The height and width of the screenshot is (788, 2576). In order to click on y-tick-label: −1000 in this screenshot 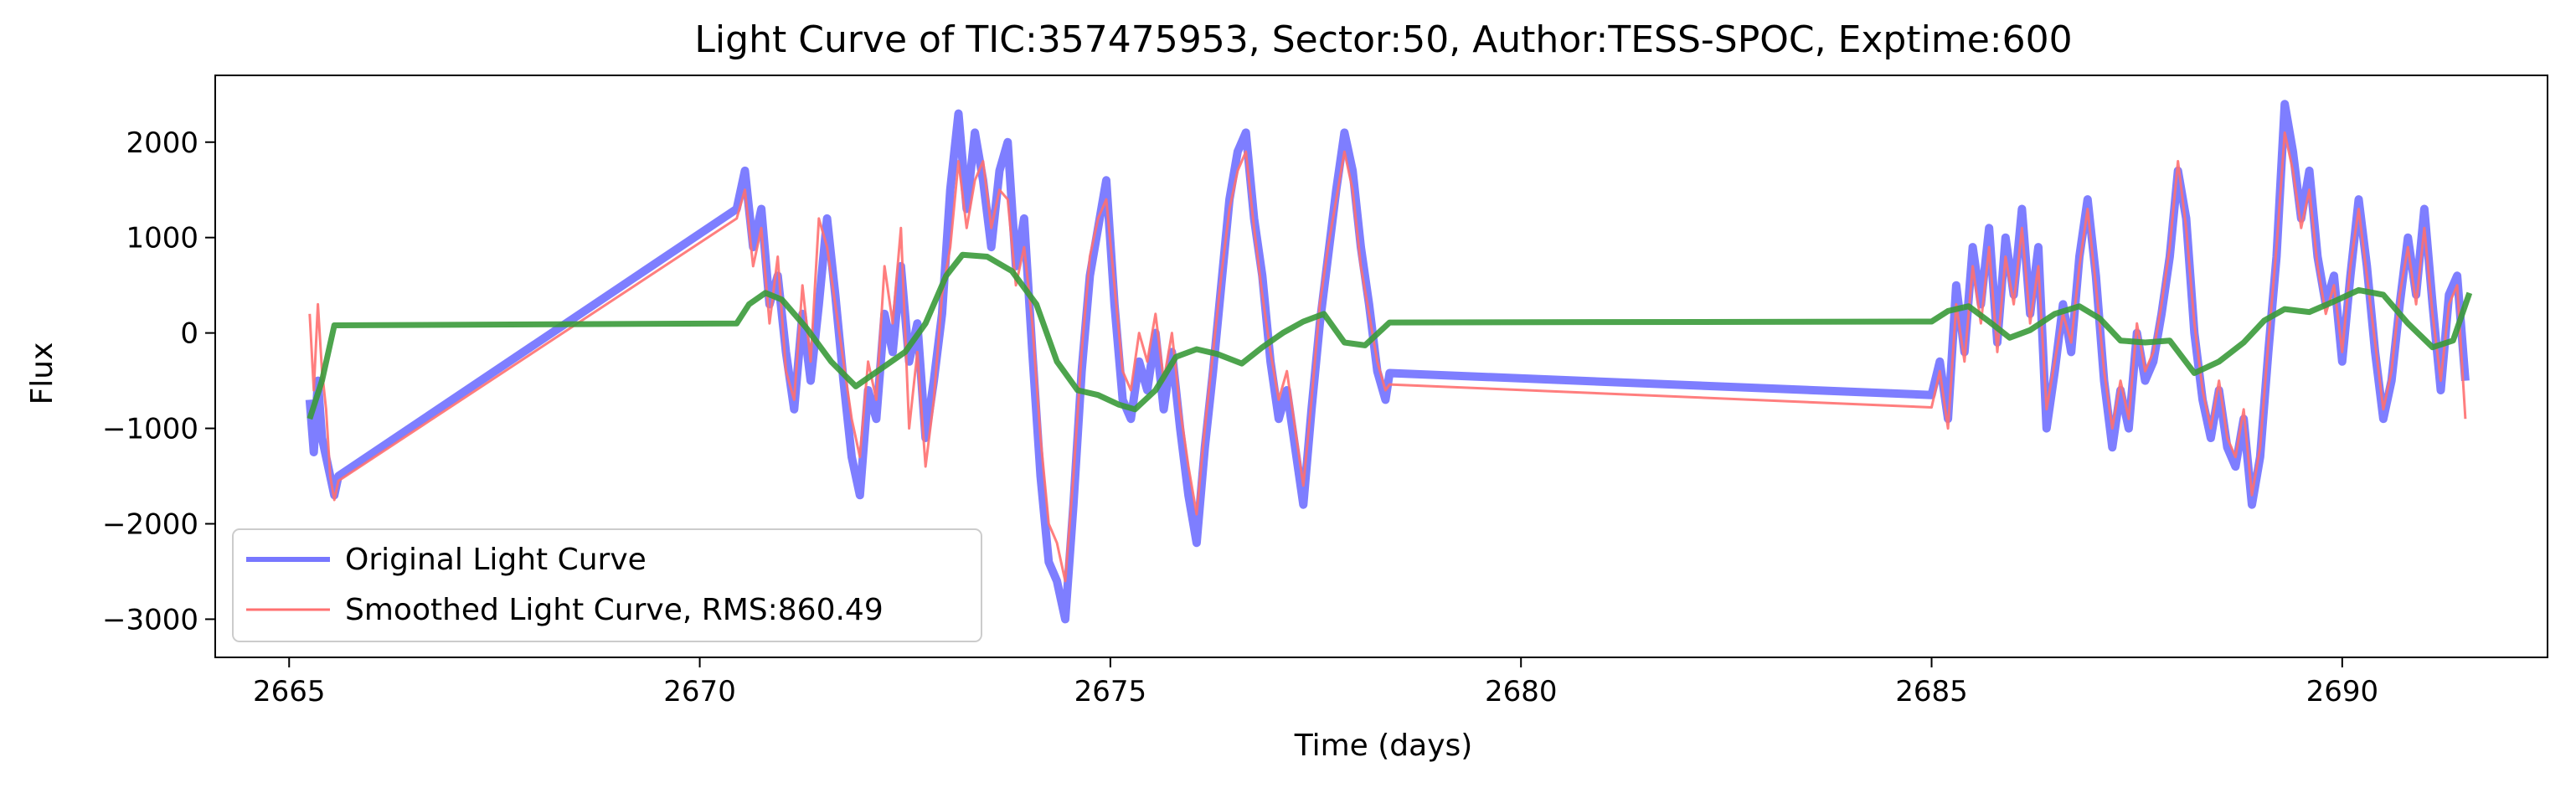, I will do `click(150, 429)`.